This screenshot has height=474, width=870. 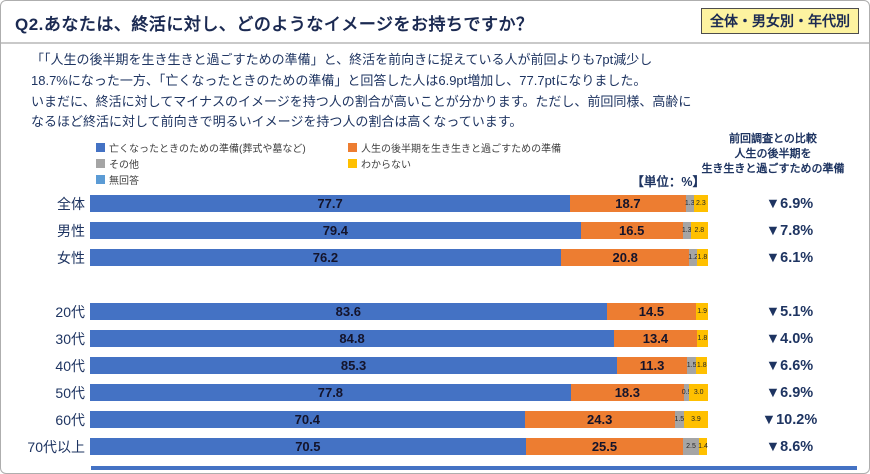 What do you see at coordinates (56, 446) in the screenshot?
I see `category-label: 70代以上` at bounding box center [56, 446].